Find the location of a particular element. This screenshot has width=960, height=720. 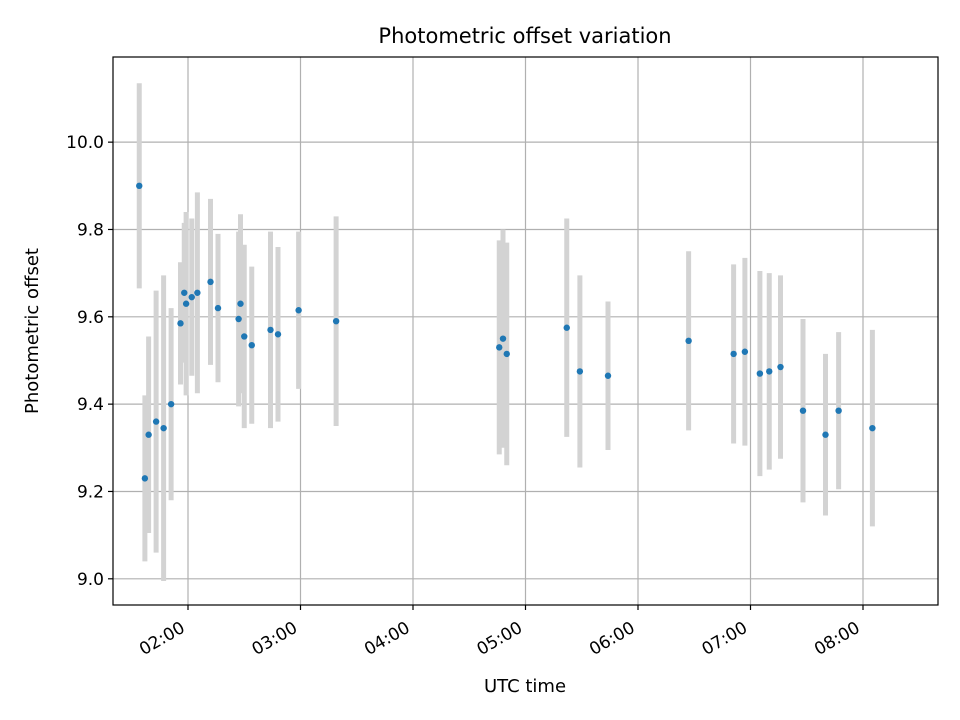

y-tick-label: 10.0 is located at coordinates (85, 143).